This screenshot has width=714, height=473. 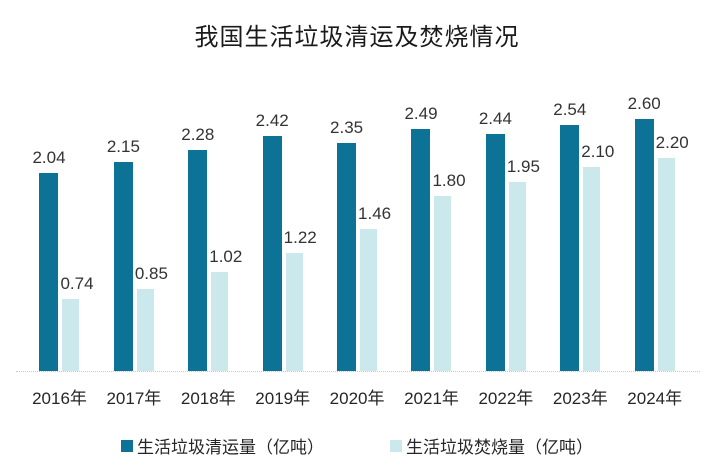 I want to click on x-axis-label-2024年: 2024年, so click(x=655, y=398).